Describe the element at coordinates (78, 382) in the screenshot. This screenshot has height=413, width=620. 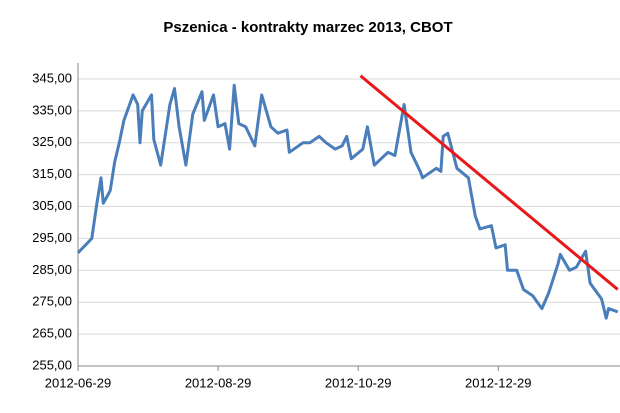
I see `x-tick-label: 2012-06-29` at that location.